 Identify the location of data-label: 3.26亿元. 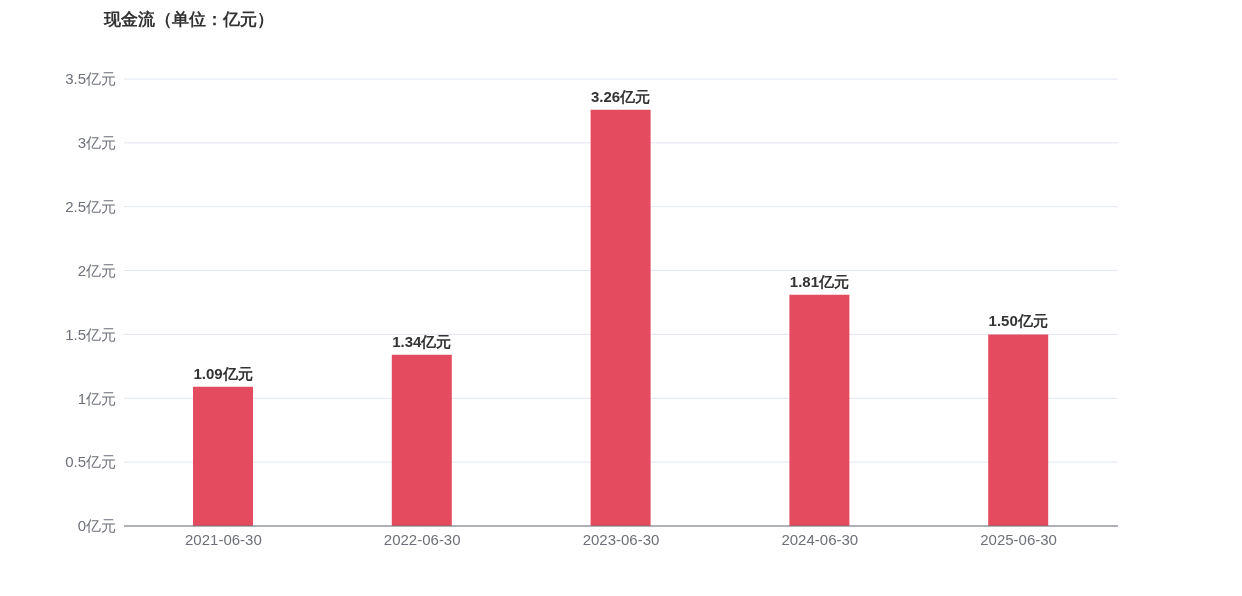
(621, 96).